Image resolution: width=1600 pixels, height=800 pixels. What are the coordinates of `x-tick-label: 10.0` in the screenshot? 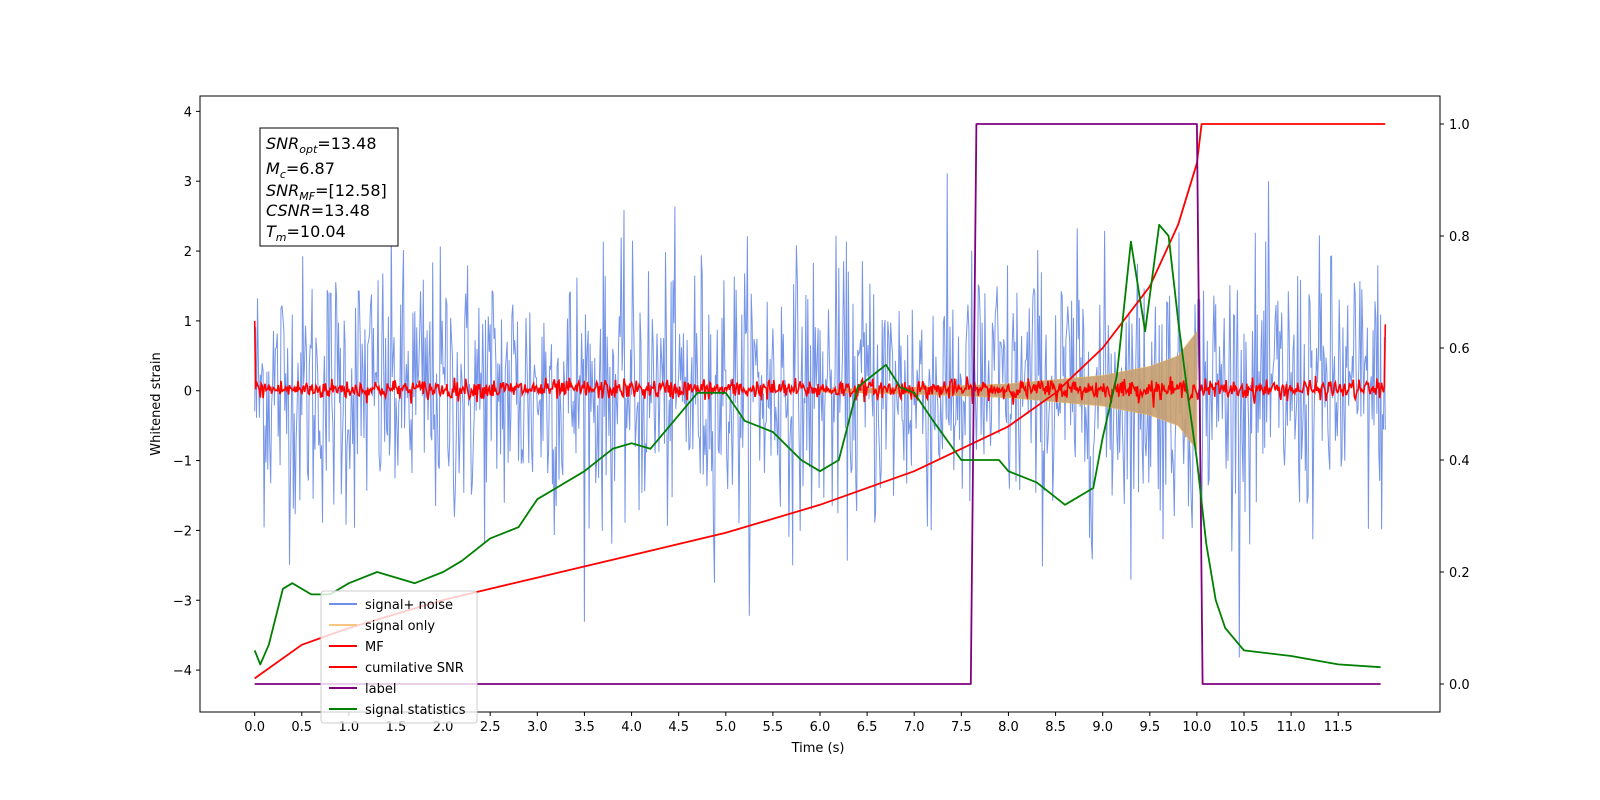 It's located at (1196, 727).